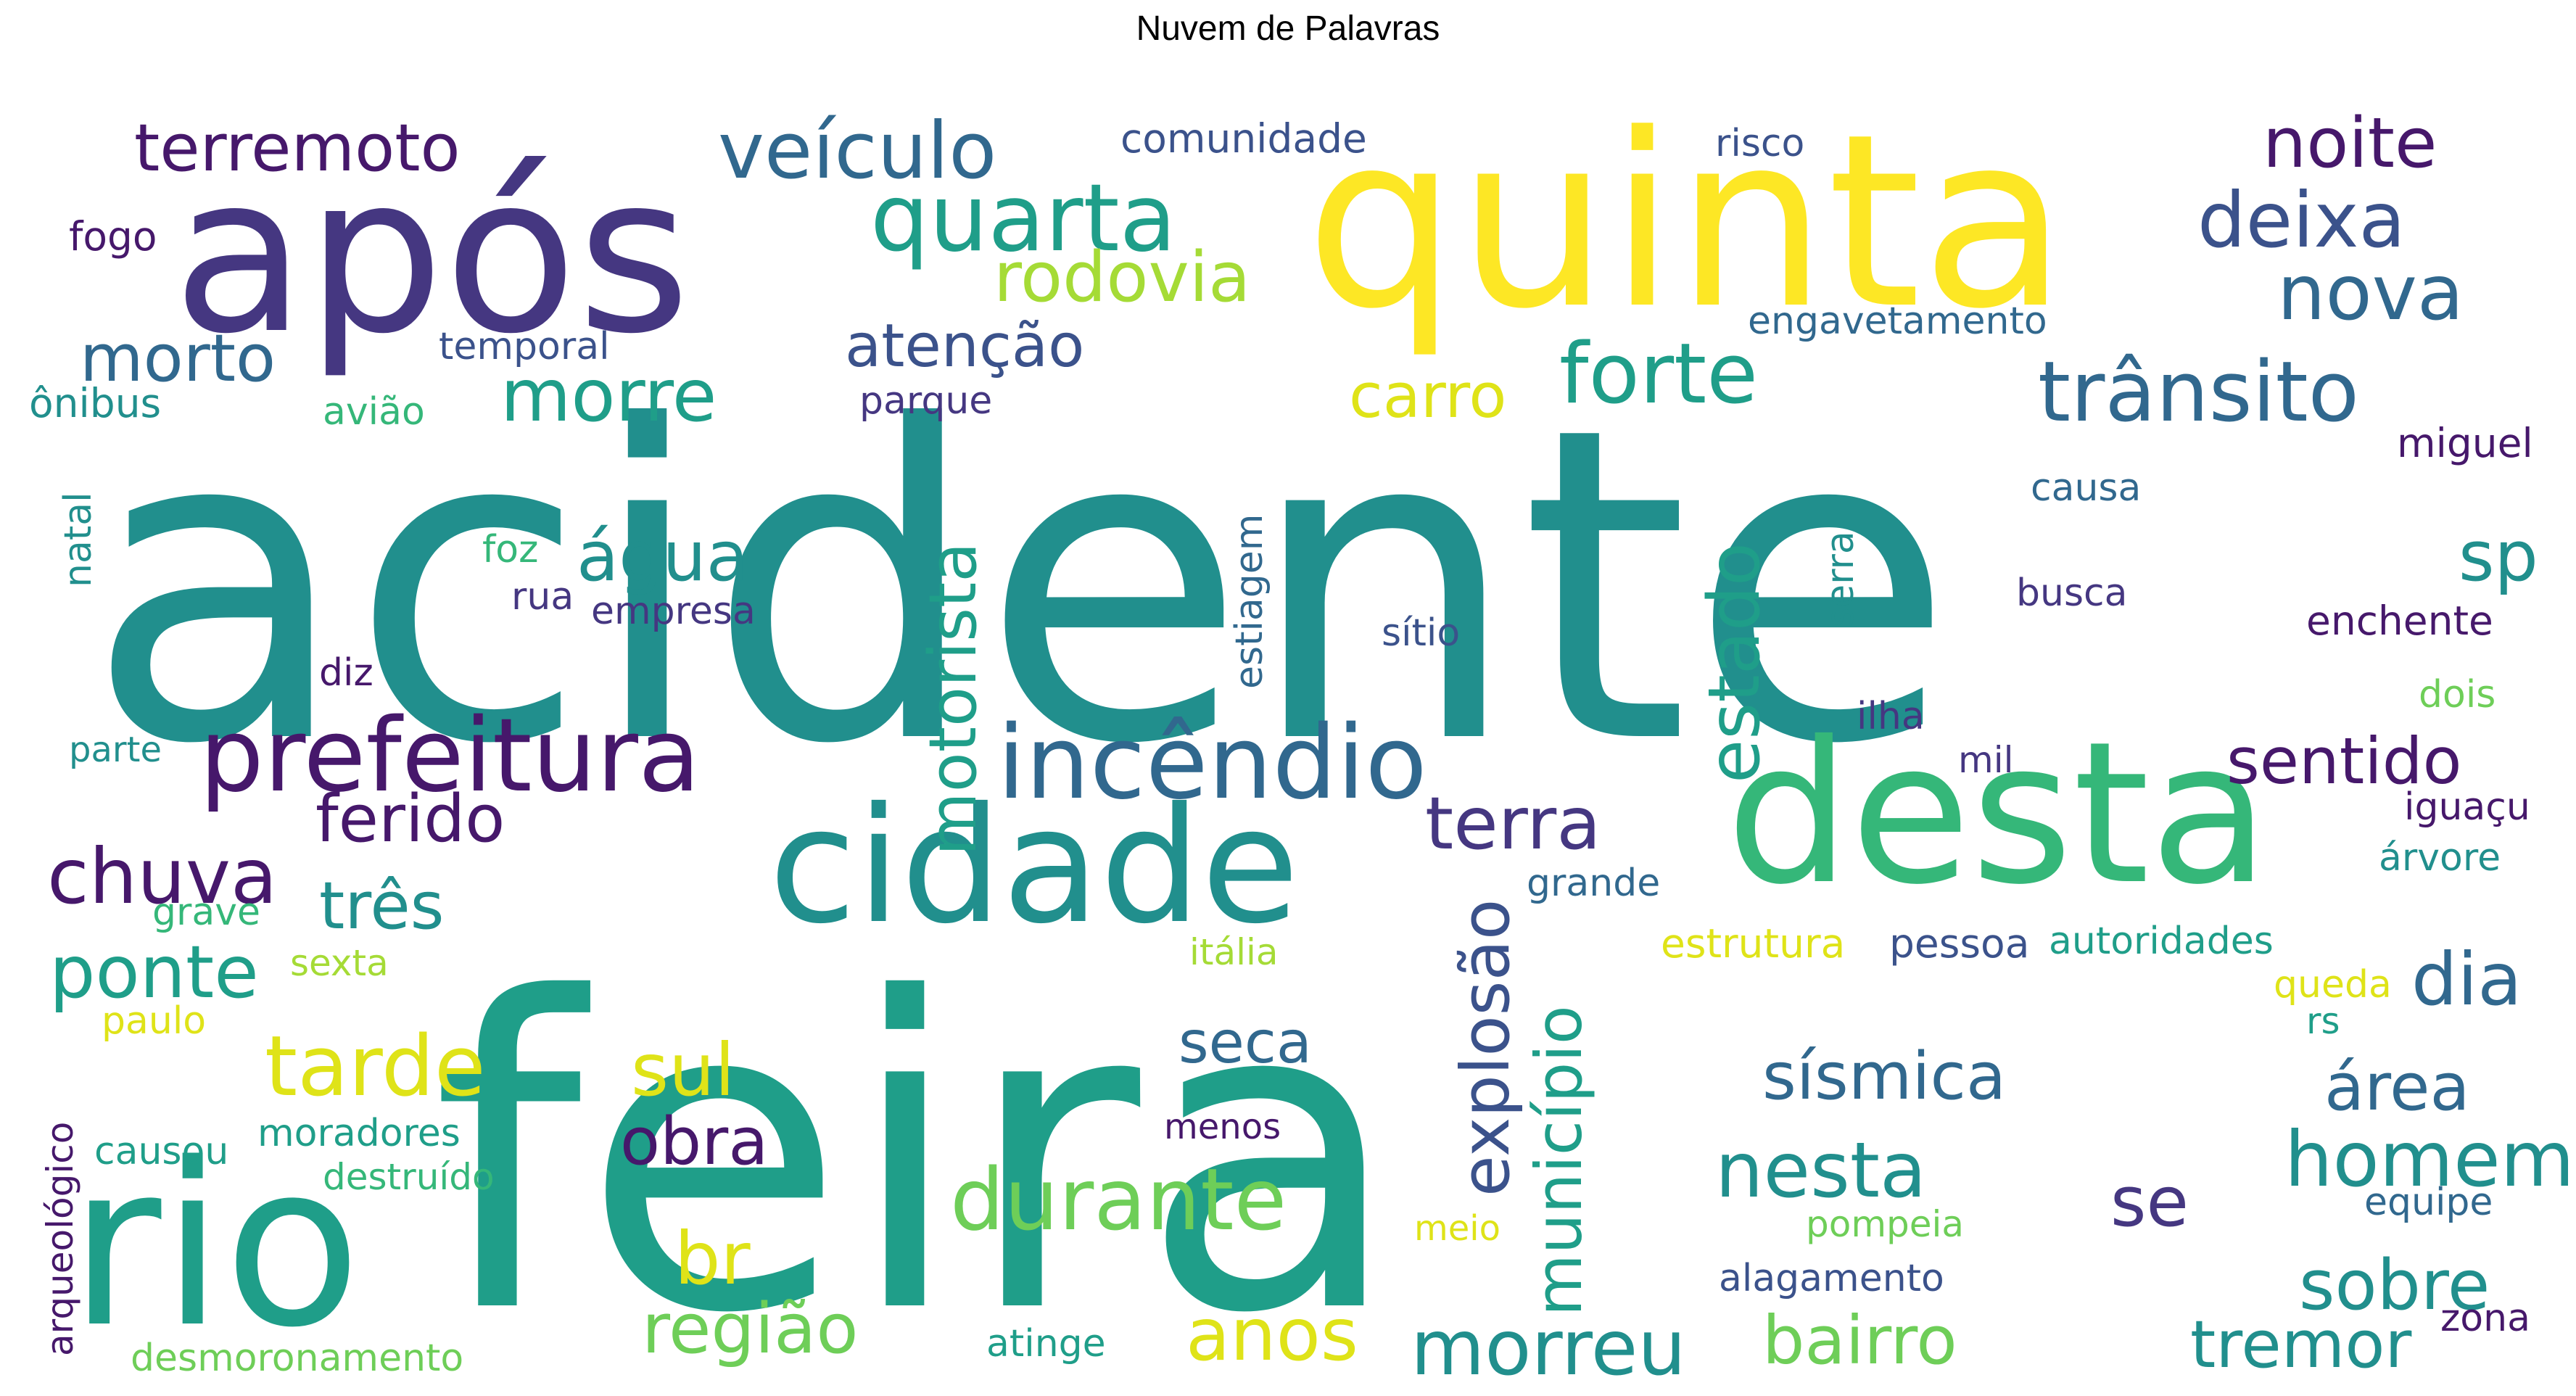  I want to click on word-durante: durante, so click(1118, 1199).